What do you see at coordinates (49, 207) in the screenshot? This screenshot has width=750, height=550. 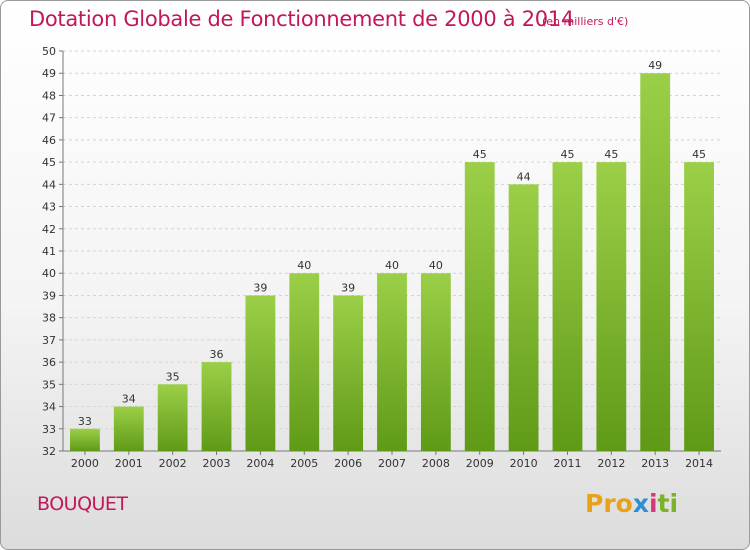 I see `y-tick-label: 43` at bounding box center [49, 207].